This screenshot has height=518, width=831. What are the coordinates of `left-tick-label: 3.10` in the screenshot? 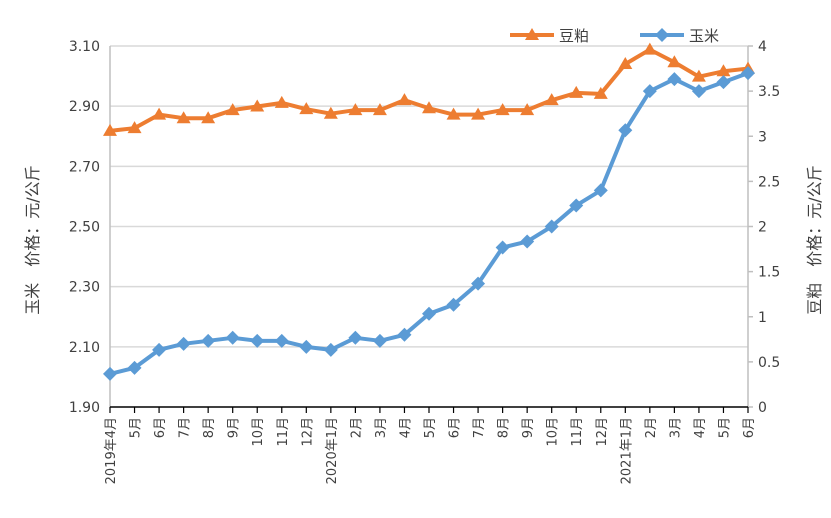 It's located at (84, 47).